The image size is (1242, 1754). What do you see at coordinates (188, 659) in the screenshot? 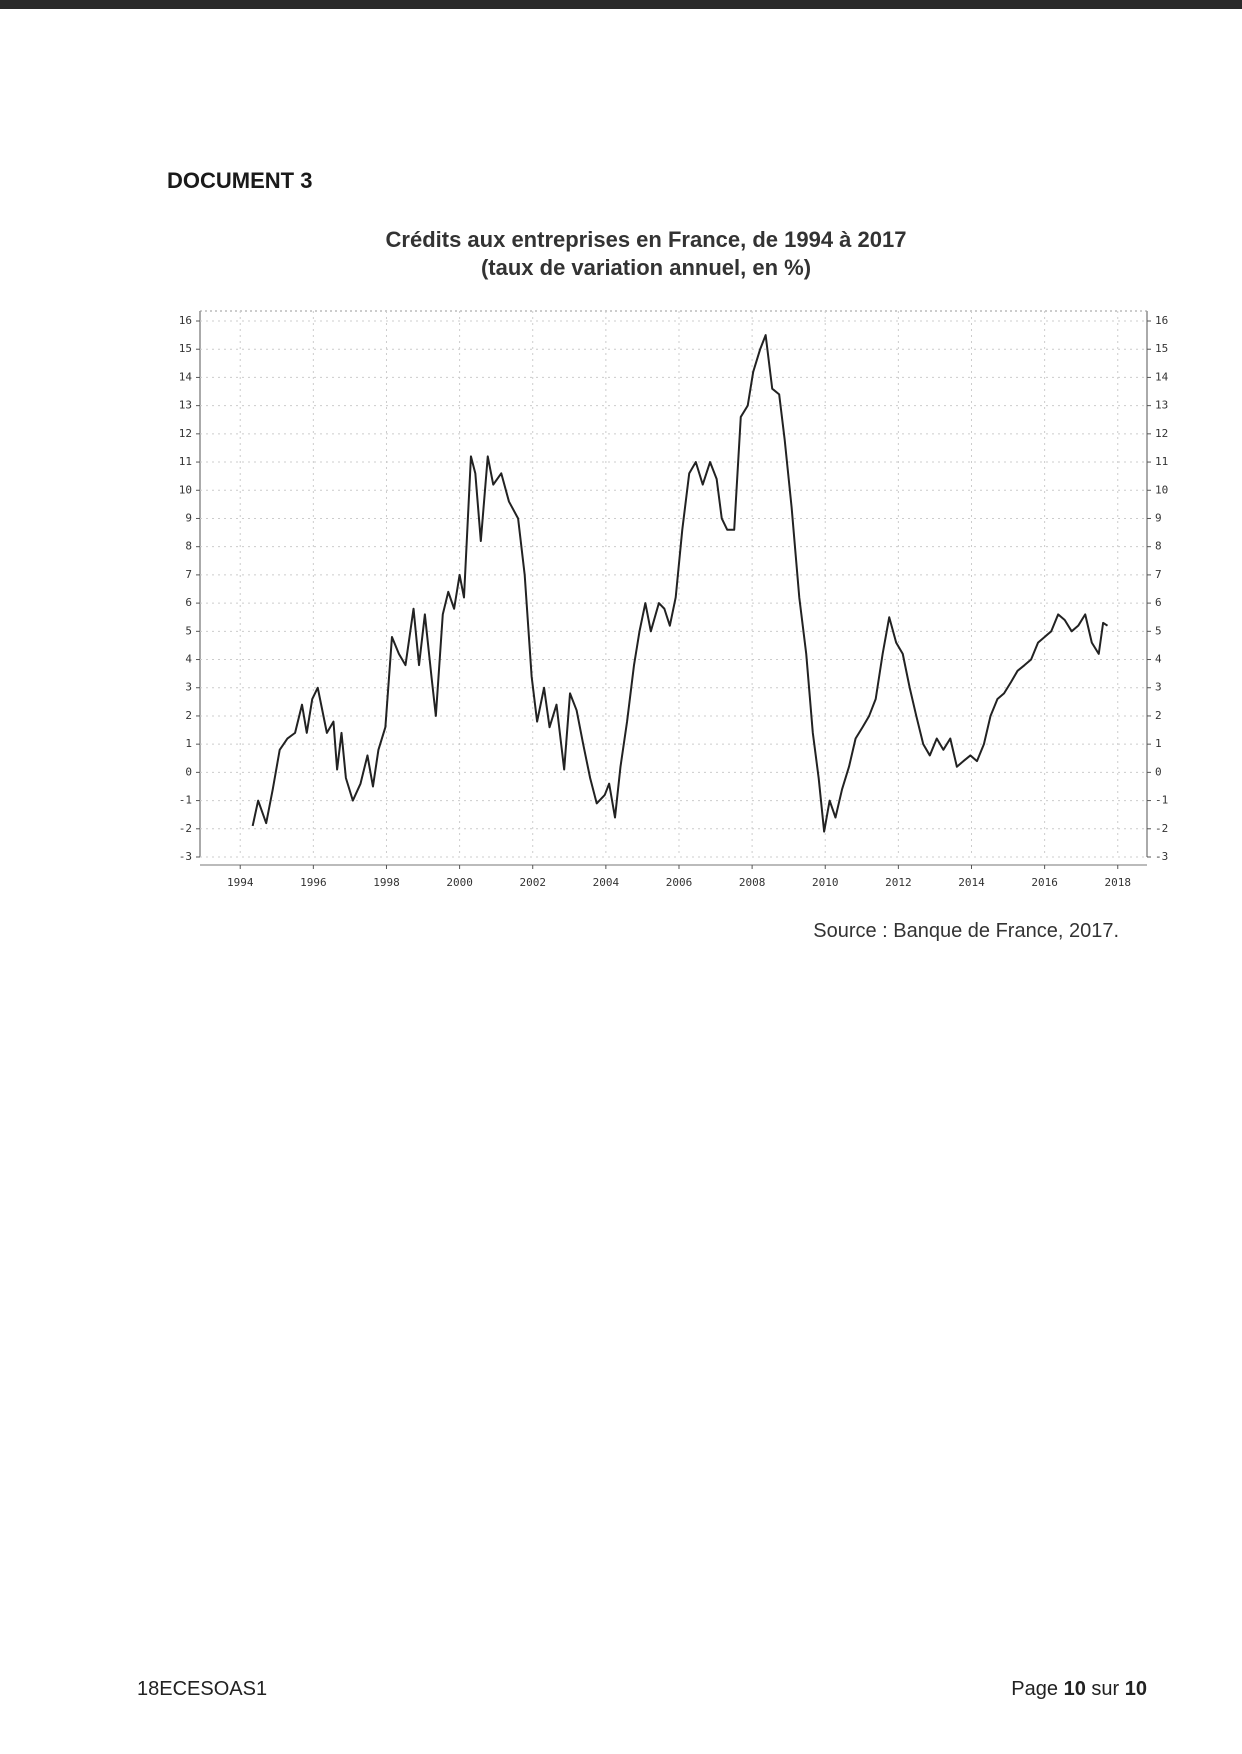
I see `y-tick-label: 4` at bounding box center [188, 659].